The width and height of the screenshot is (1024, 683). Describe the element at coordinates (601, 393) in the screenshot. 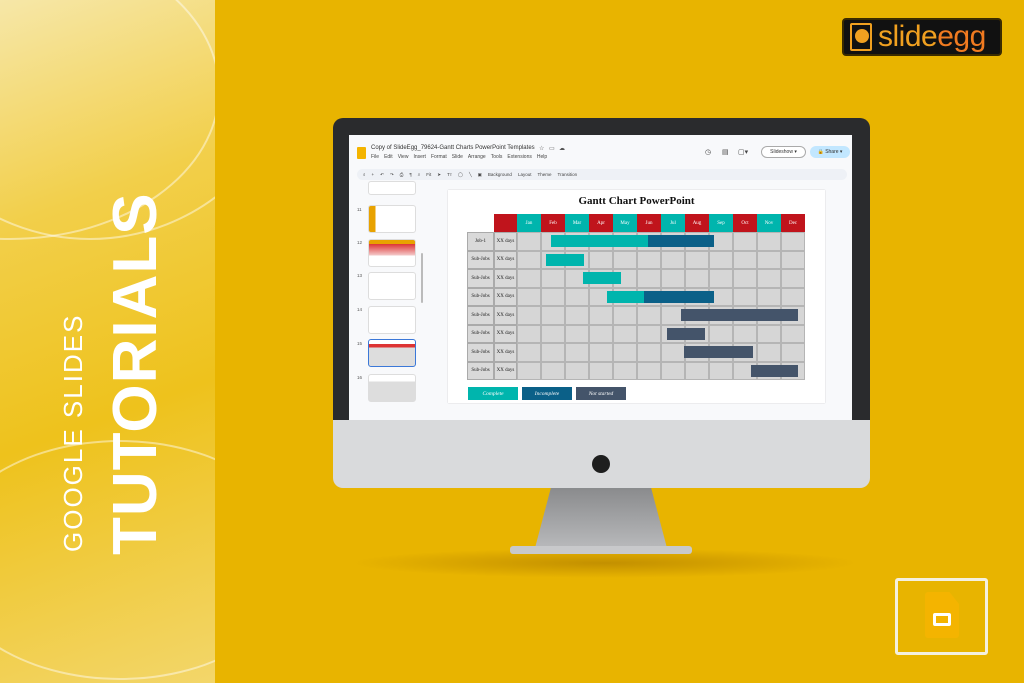

I see `legend-item: Not started` at that location.